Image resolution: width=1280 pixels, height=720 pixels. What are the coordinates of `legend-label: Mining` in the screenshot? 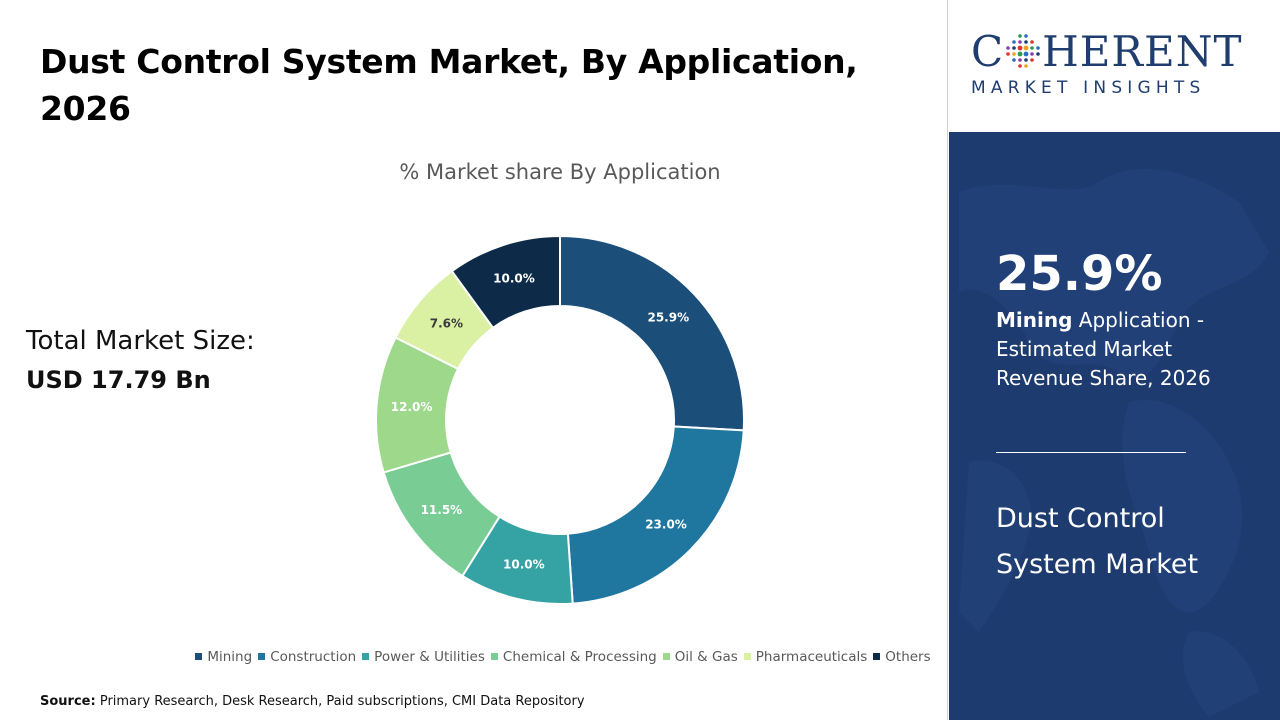 It's located at (230, 657).